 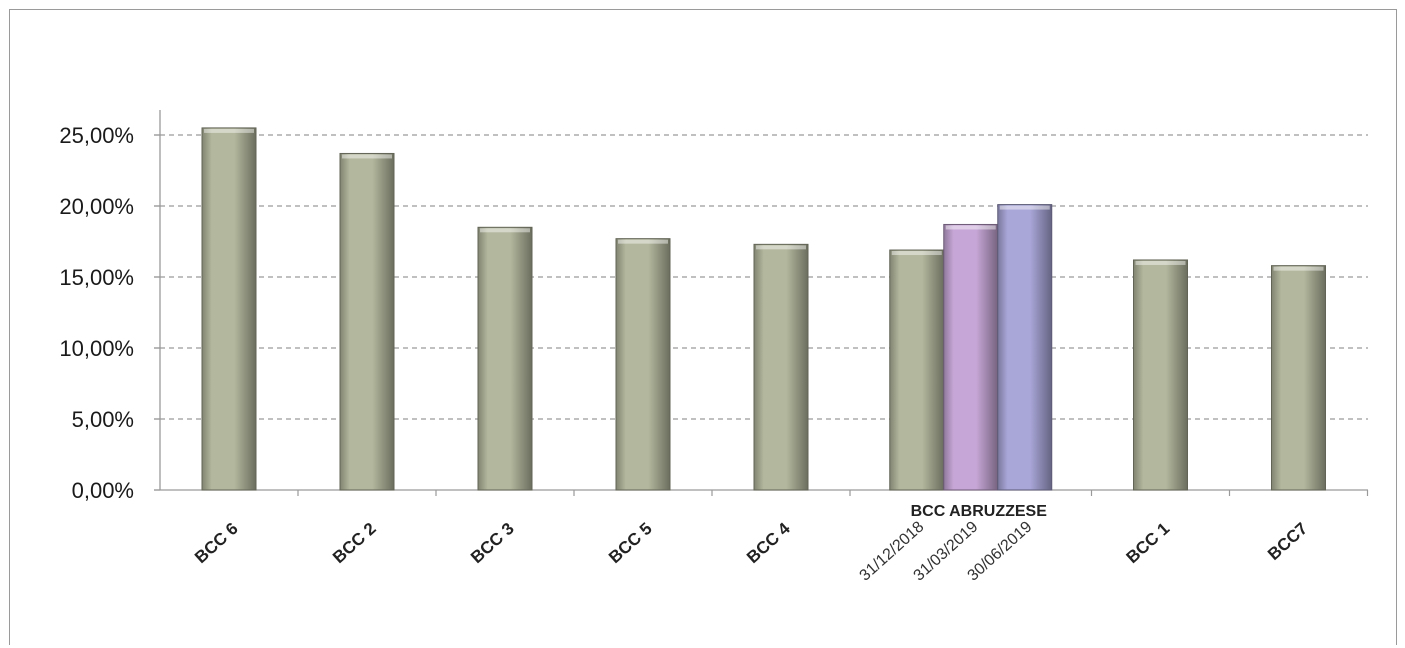 I want to click on x-category-label: BCC 5, so click(x=630, y=543).